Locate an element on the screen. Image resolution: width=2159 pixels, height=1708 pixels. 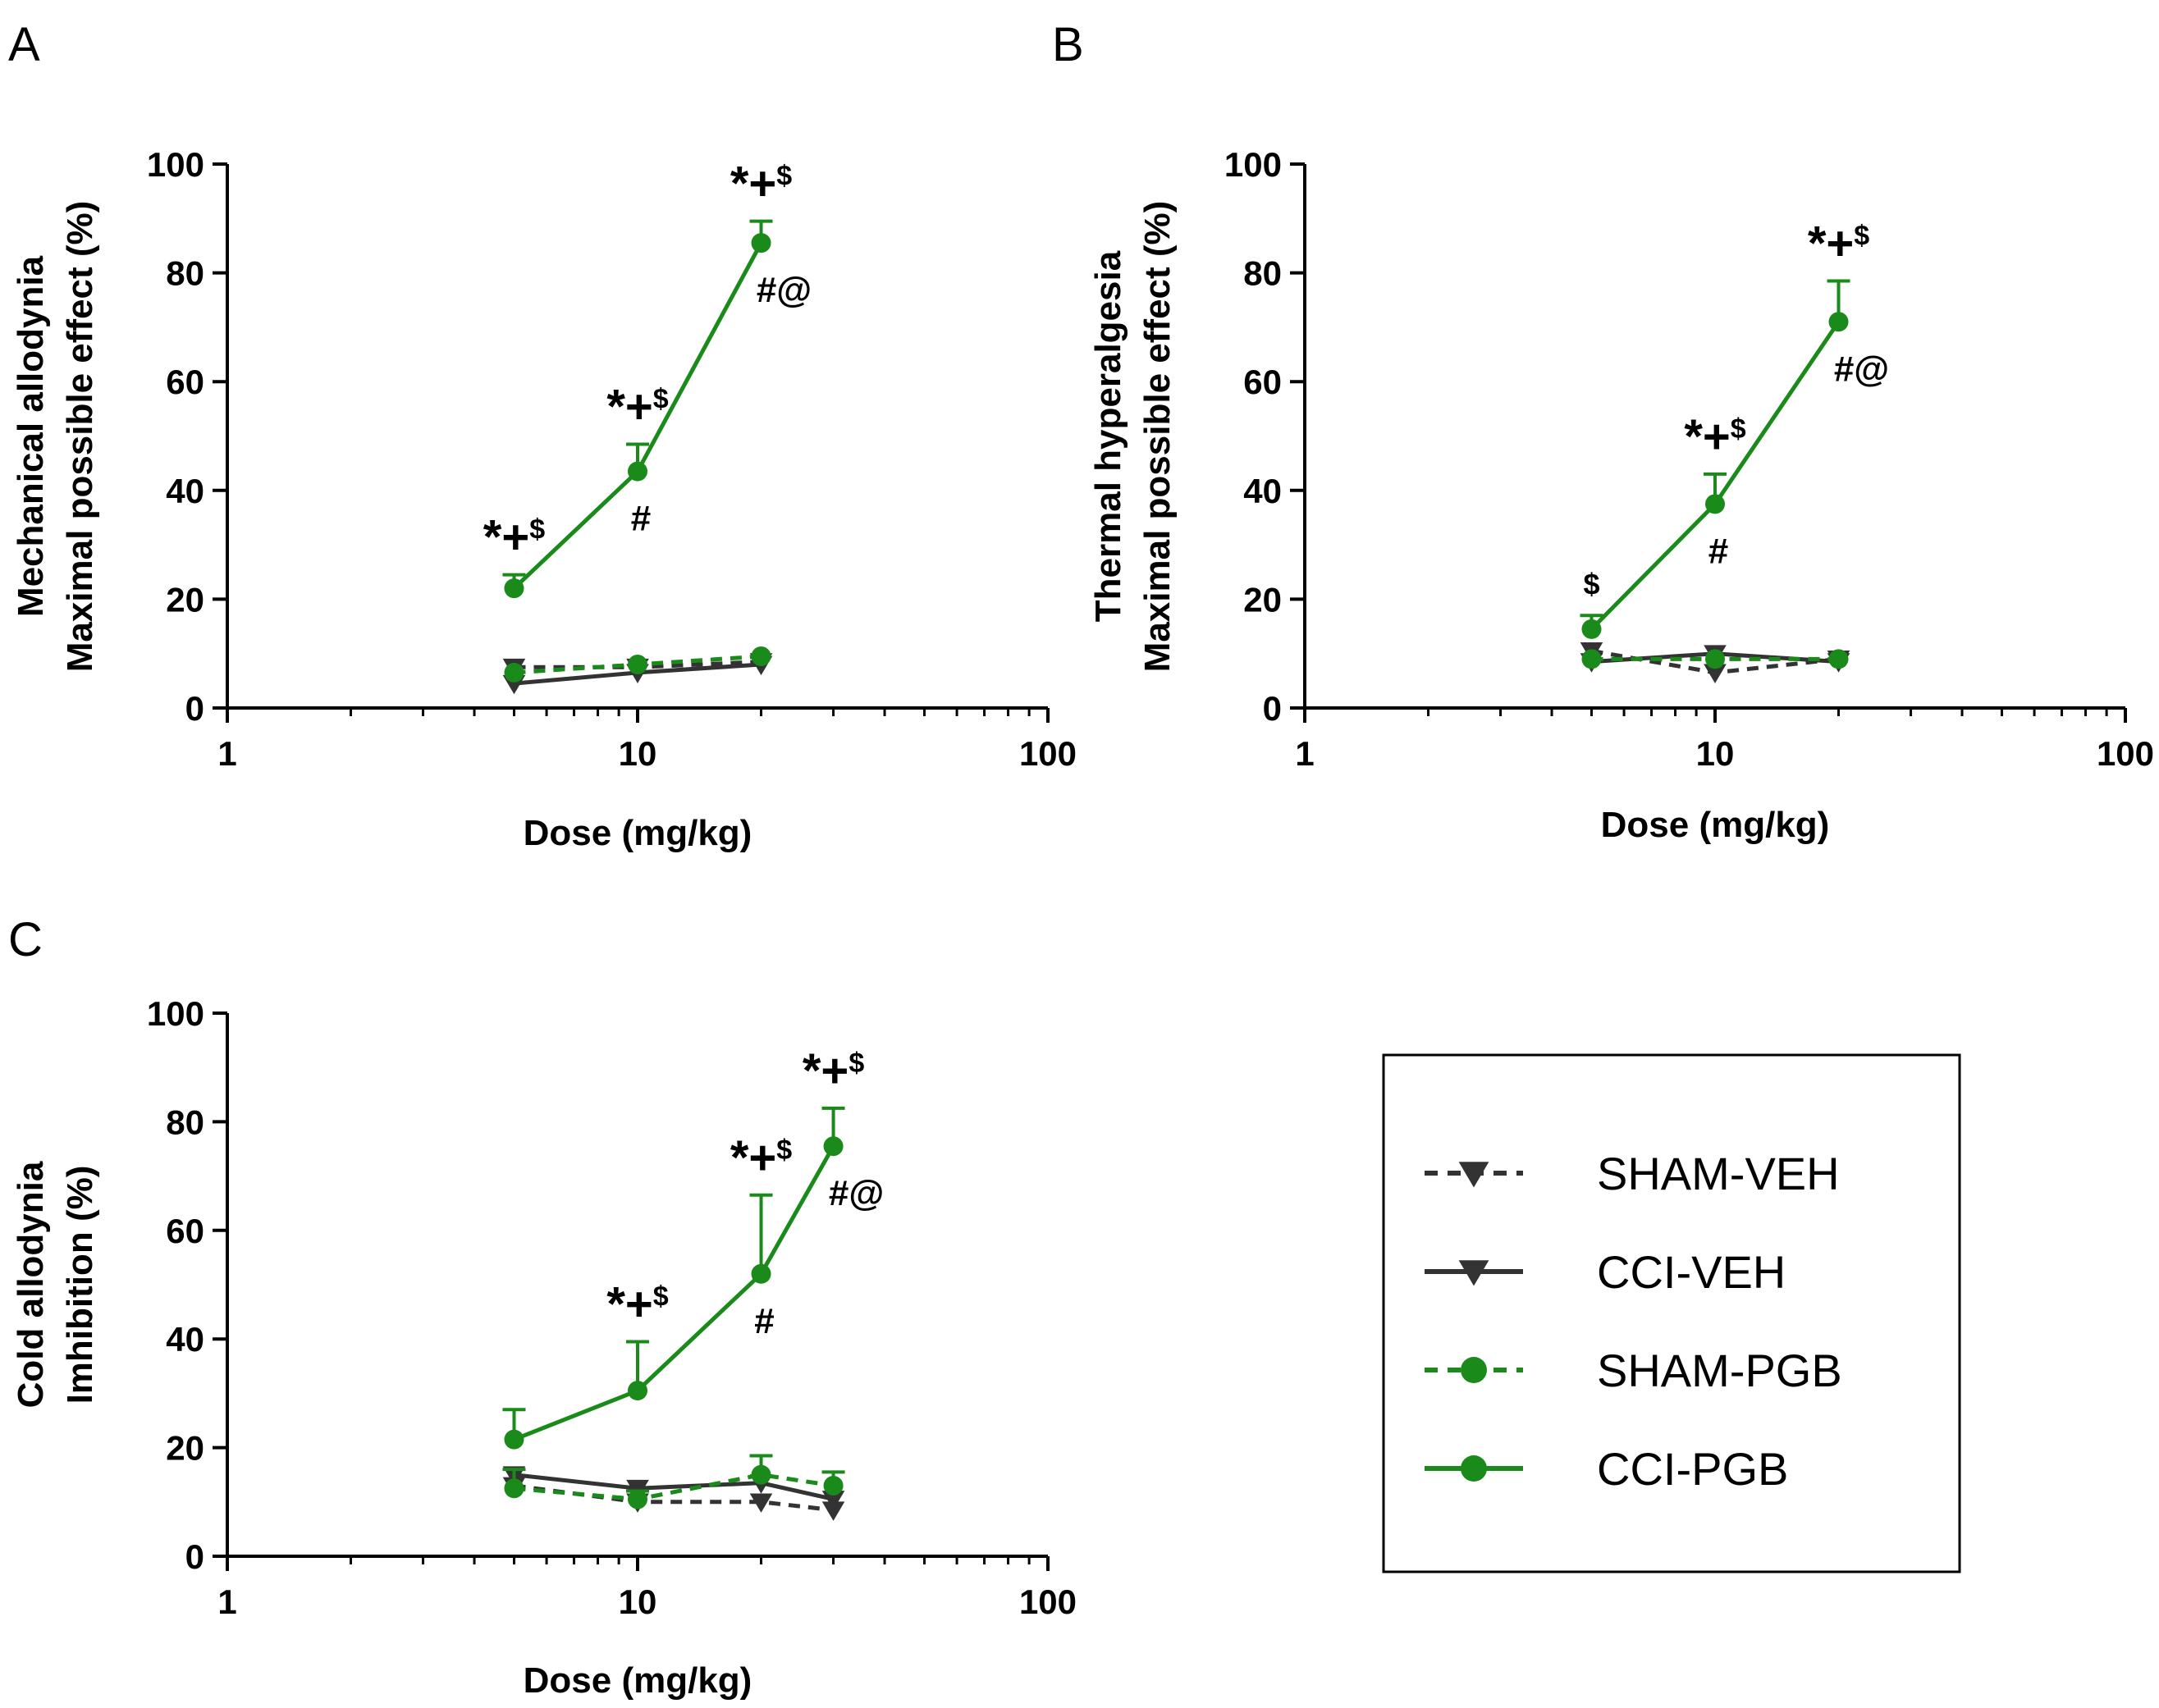
panel-a-annotation-2-main: *+ is located at coordinates (753, 184).